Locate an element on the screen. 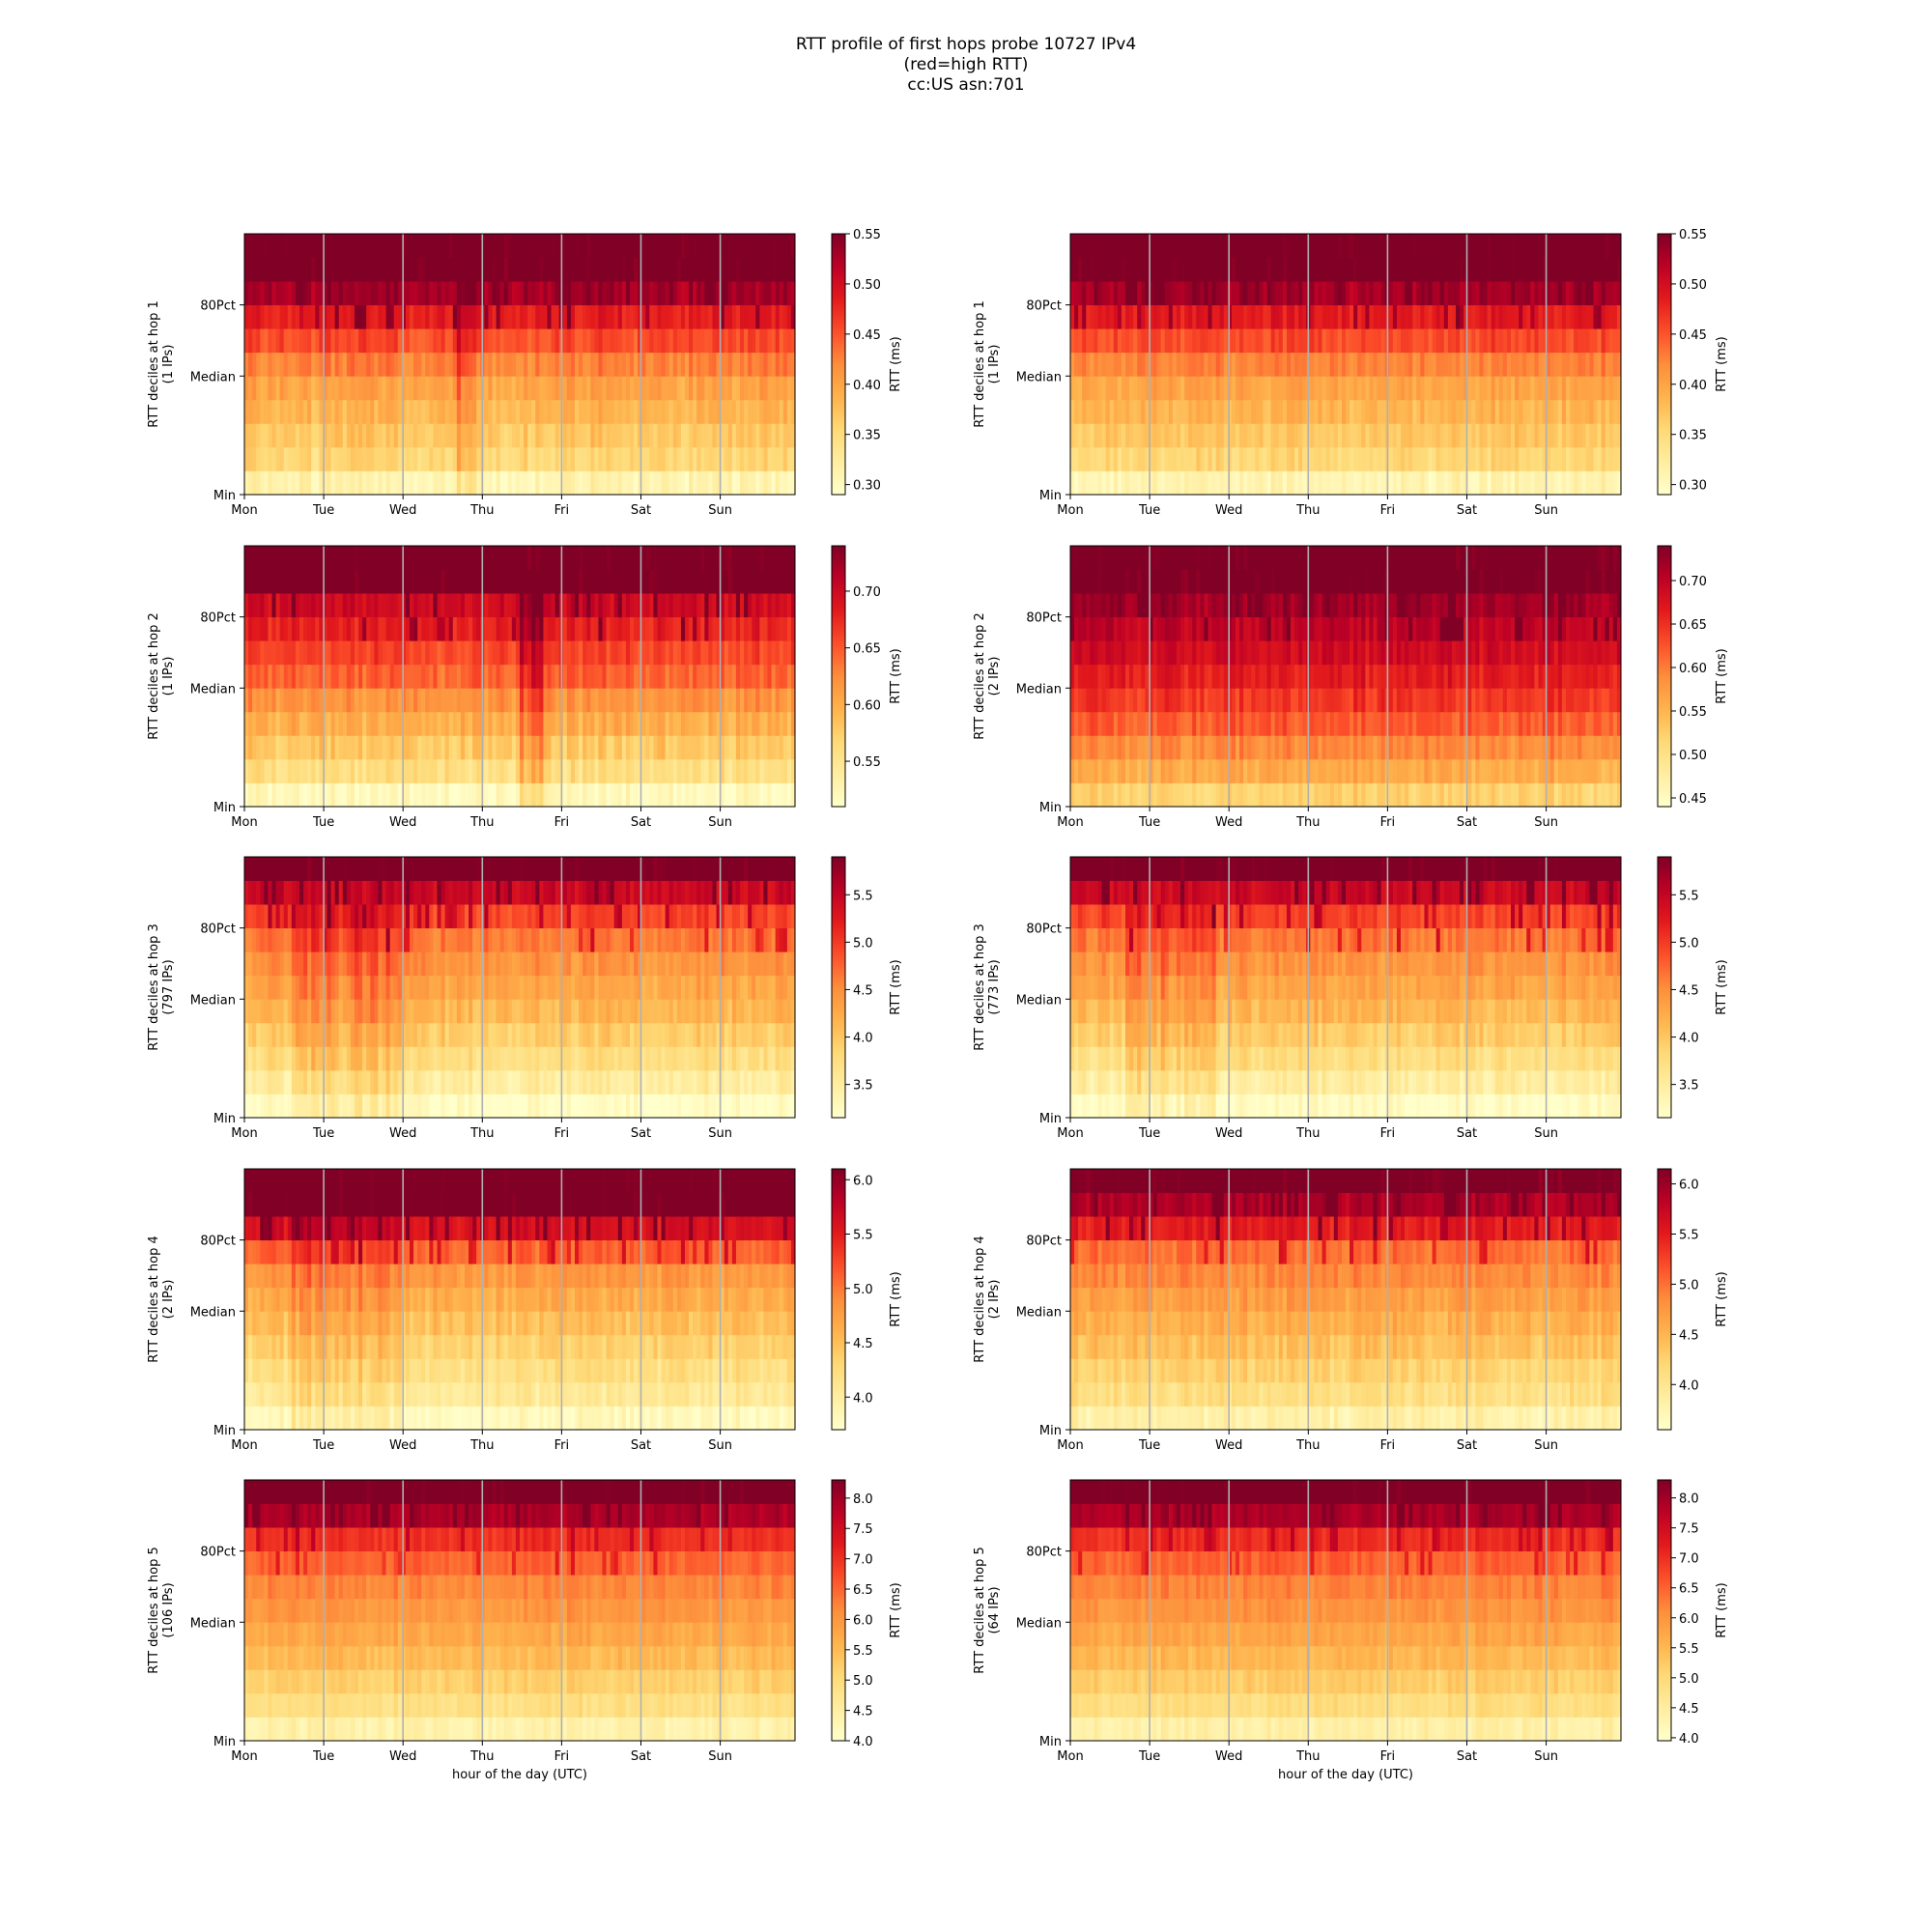  colorbar-tick-label: 0.65 is located at coordinates (867, 649).